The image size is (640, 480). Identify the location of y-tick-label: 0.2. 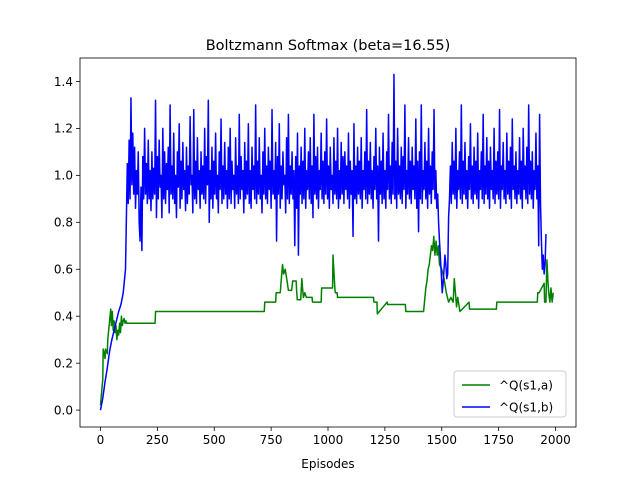
(63, 363).